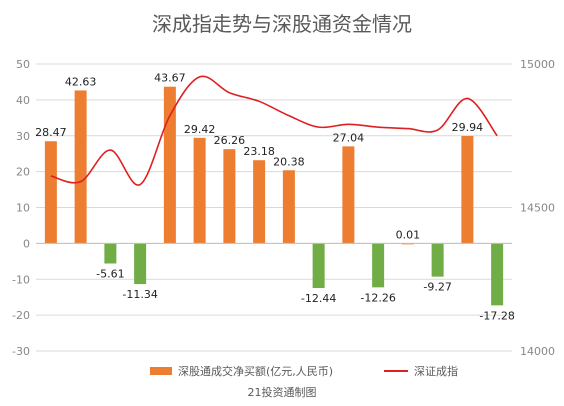  I want to click on y-left-tick-label: 30, so click(23, 136).